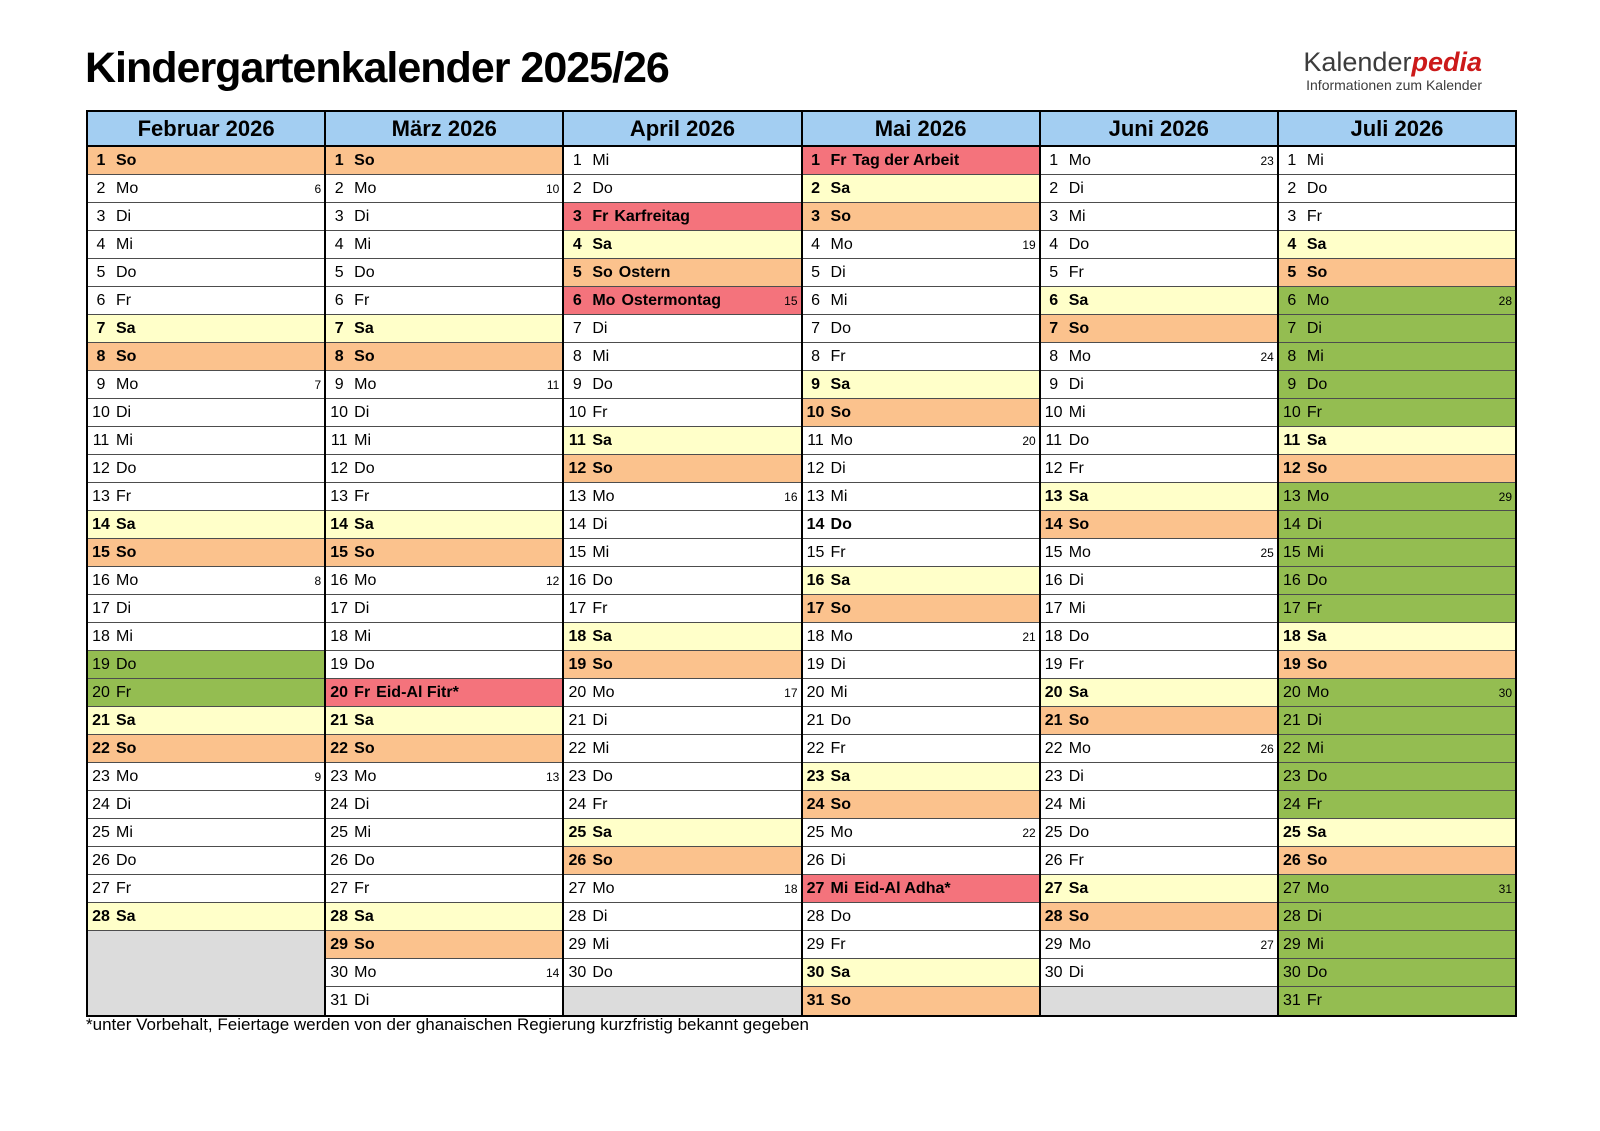 Image resolution: width=1600 pixels, height=1131 pixels. Describe the element at coordinates (339, 356) in the screenshot. I see `day-number: 8` at that location.